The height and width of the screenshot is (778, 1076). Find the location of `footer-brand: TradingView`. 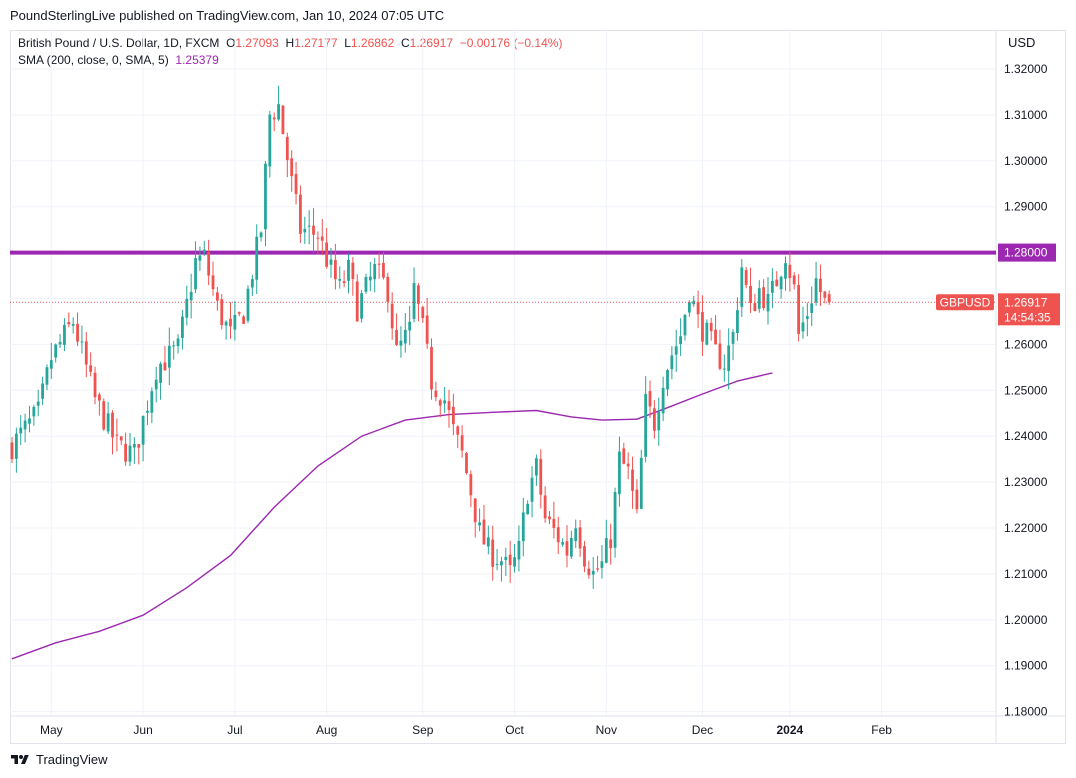

footer-brand: TradingView is located at coordinates (72, 759).